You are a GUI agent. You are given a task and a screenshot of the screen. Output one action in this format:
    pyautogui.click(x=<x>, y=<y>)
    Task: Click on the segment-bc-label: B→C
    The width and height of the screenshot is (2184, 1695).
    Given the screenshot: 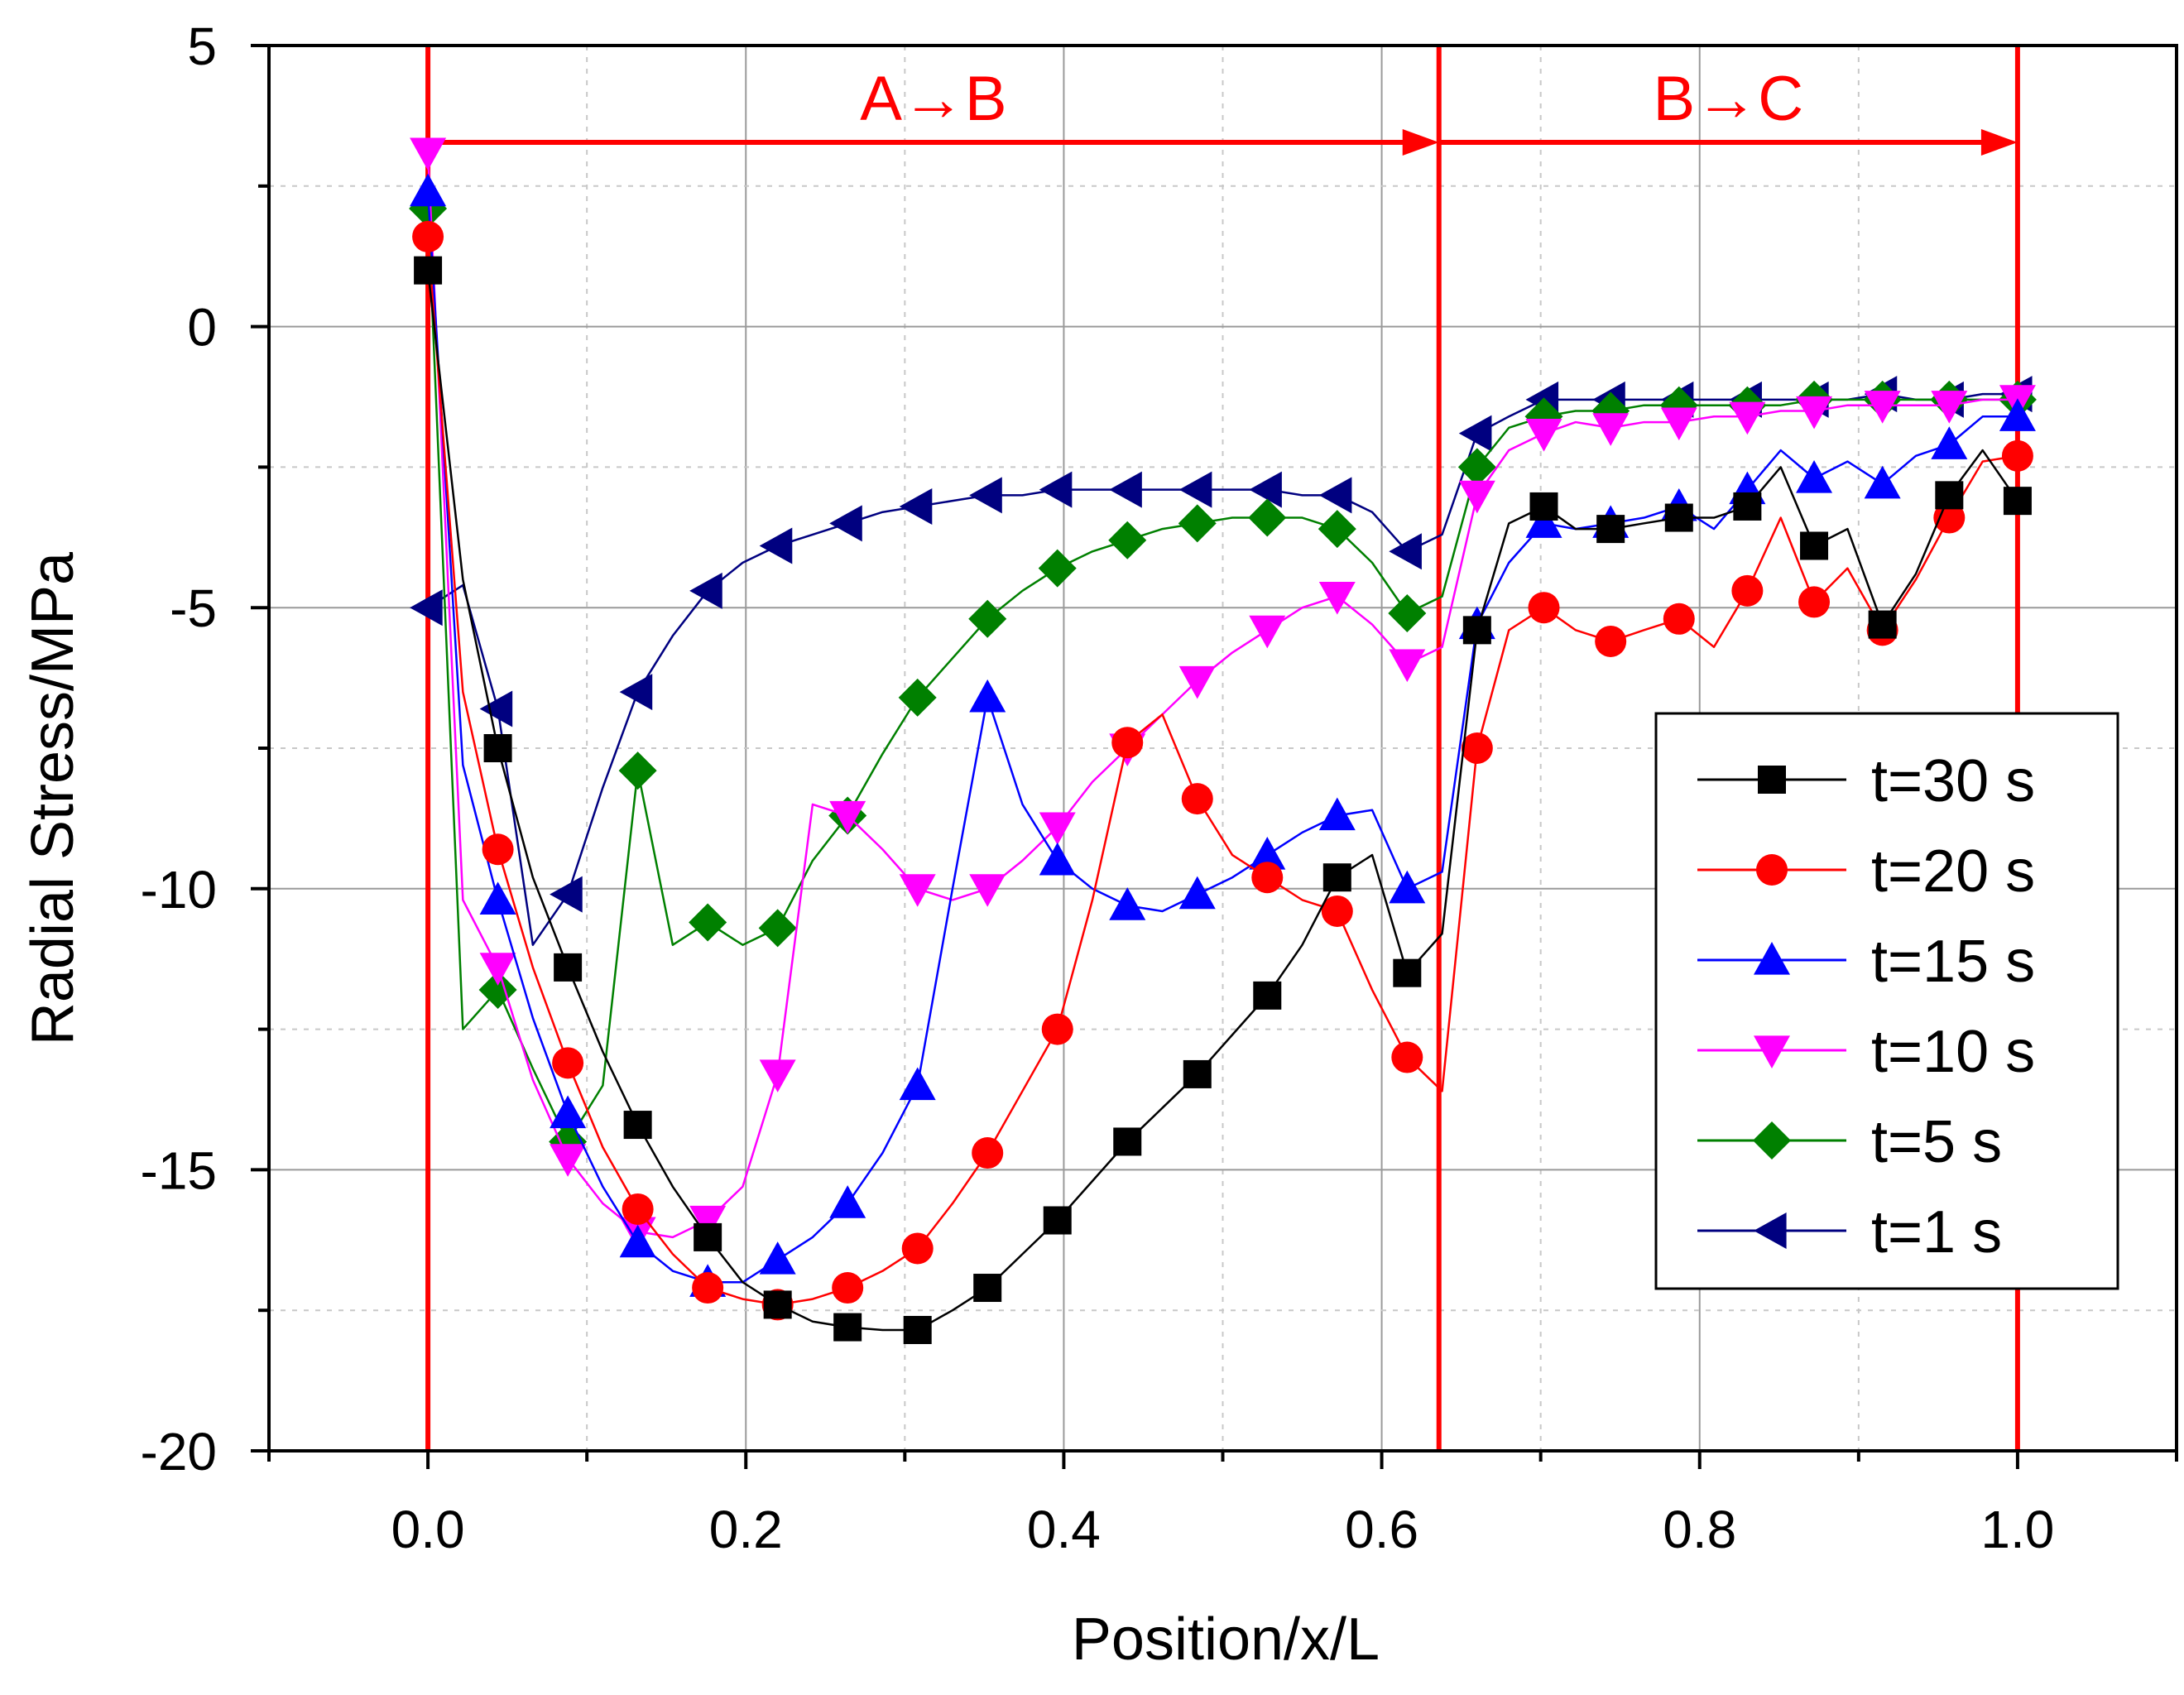 What is the action you would take?
    pyautogui.click(x=1729, y=99)
    